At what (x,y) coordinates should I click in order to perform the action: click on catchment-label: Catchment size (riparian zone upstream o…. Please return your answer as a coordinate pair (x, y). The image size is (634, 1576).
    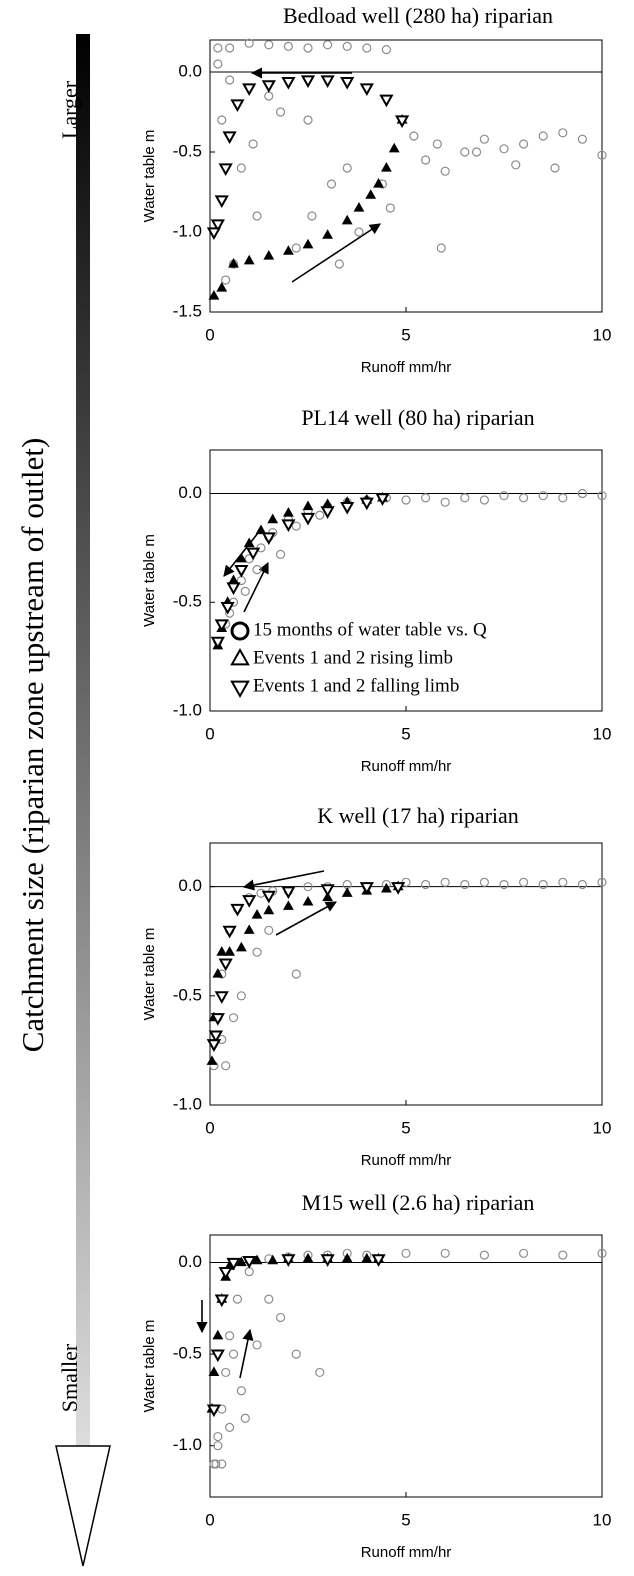
    Looking at the image, I should click on (32, 745).